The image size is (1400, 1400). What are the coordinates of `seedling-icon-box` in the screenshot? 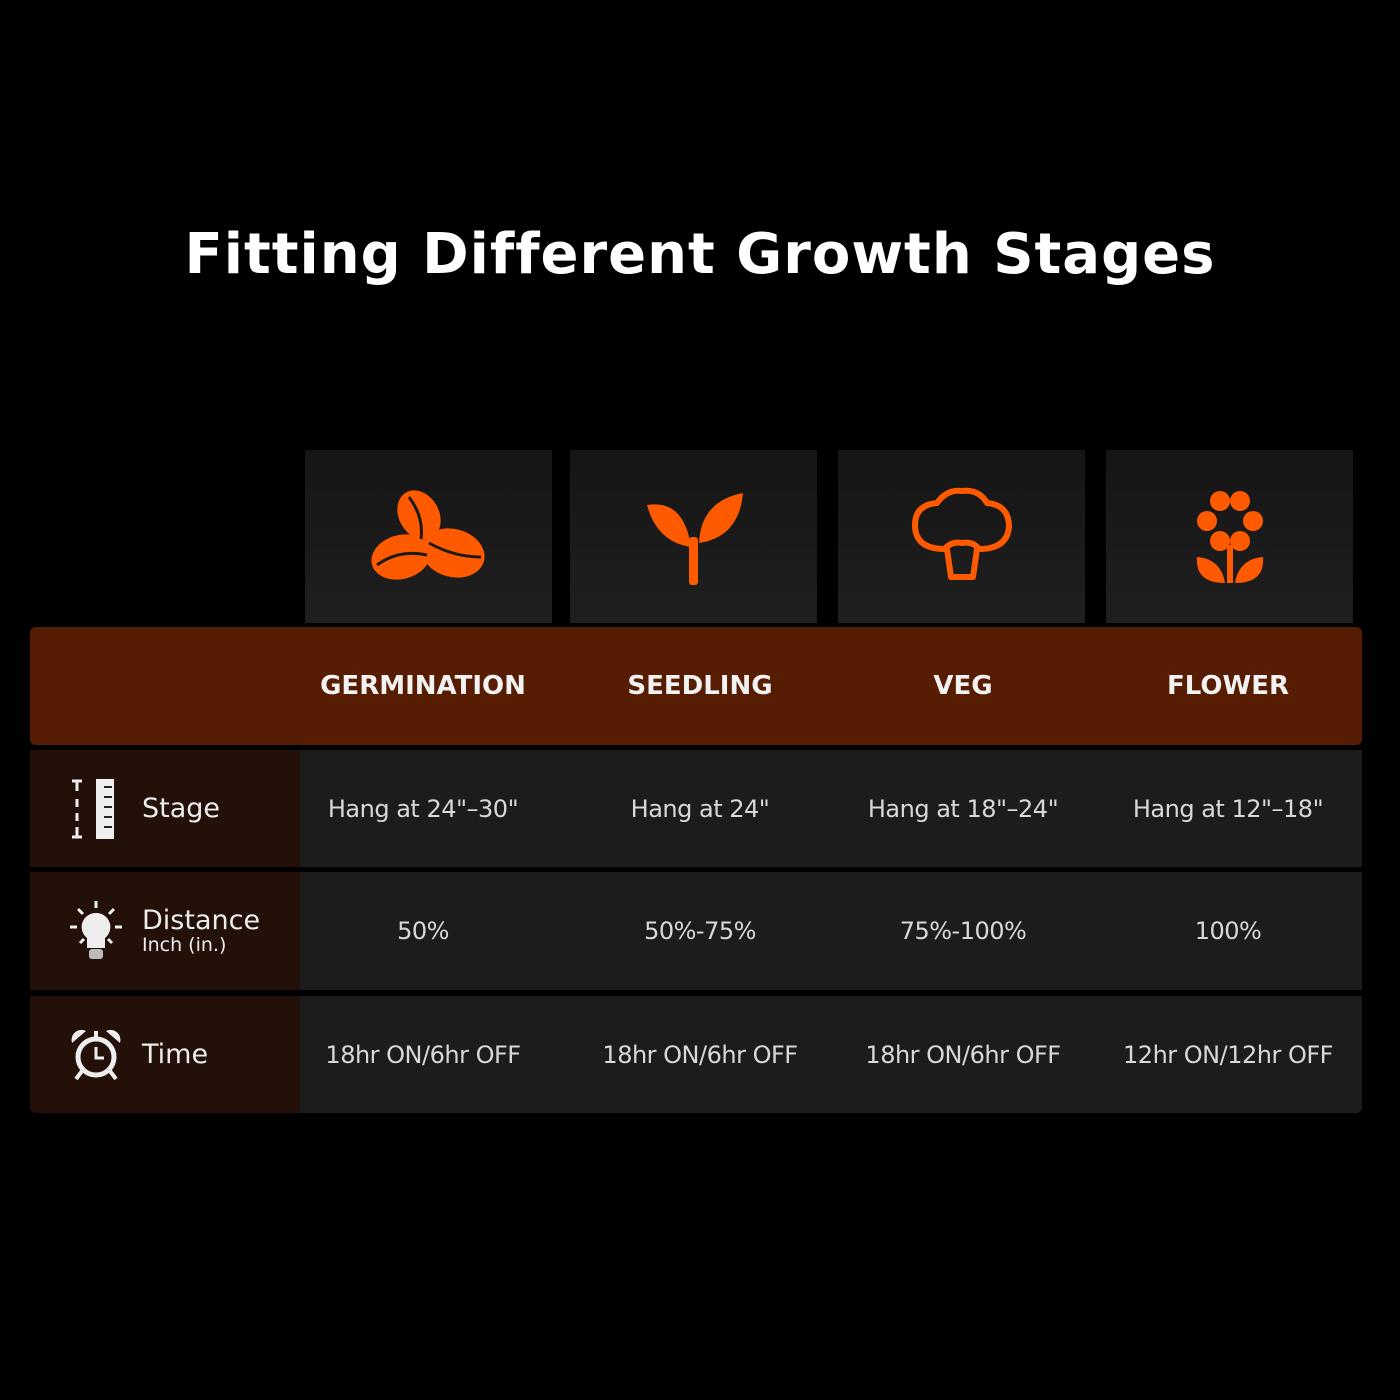 It's located at (693, 536).